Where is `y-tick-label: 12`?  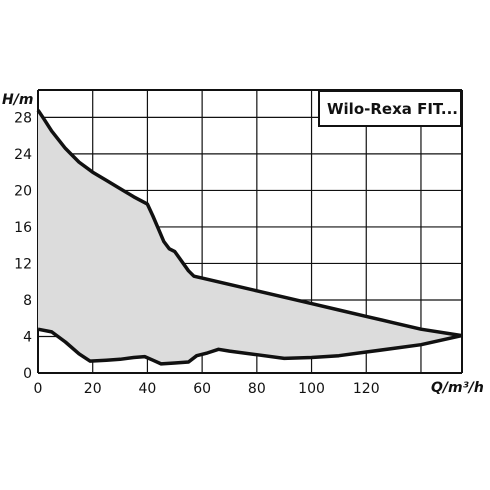
y-tick-label: 12 is located at coordinates (23, 264).